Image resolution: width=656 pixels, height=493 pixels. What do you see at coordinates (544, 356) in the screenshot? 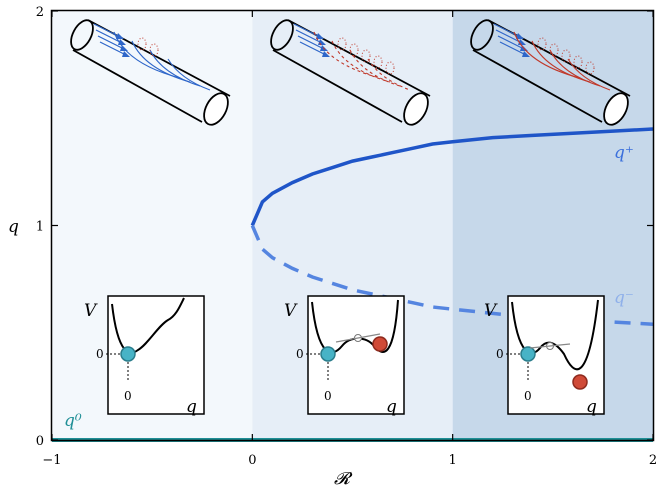
I see `inset-right: Vq 0 0` at bounding box center [544, 356].